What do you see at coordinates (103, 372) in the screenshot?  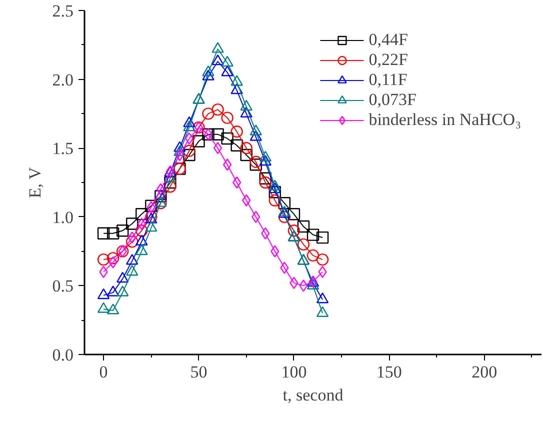 I see `x-tick-label: 0` at bounding box center [103, 372].